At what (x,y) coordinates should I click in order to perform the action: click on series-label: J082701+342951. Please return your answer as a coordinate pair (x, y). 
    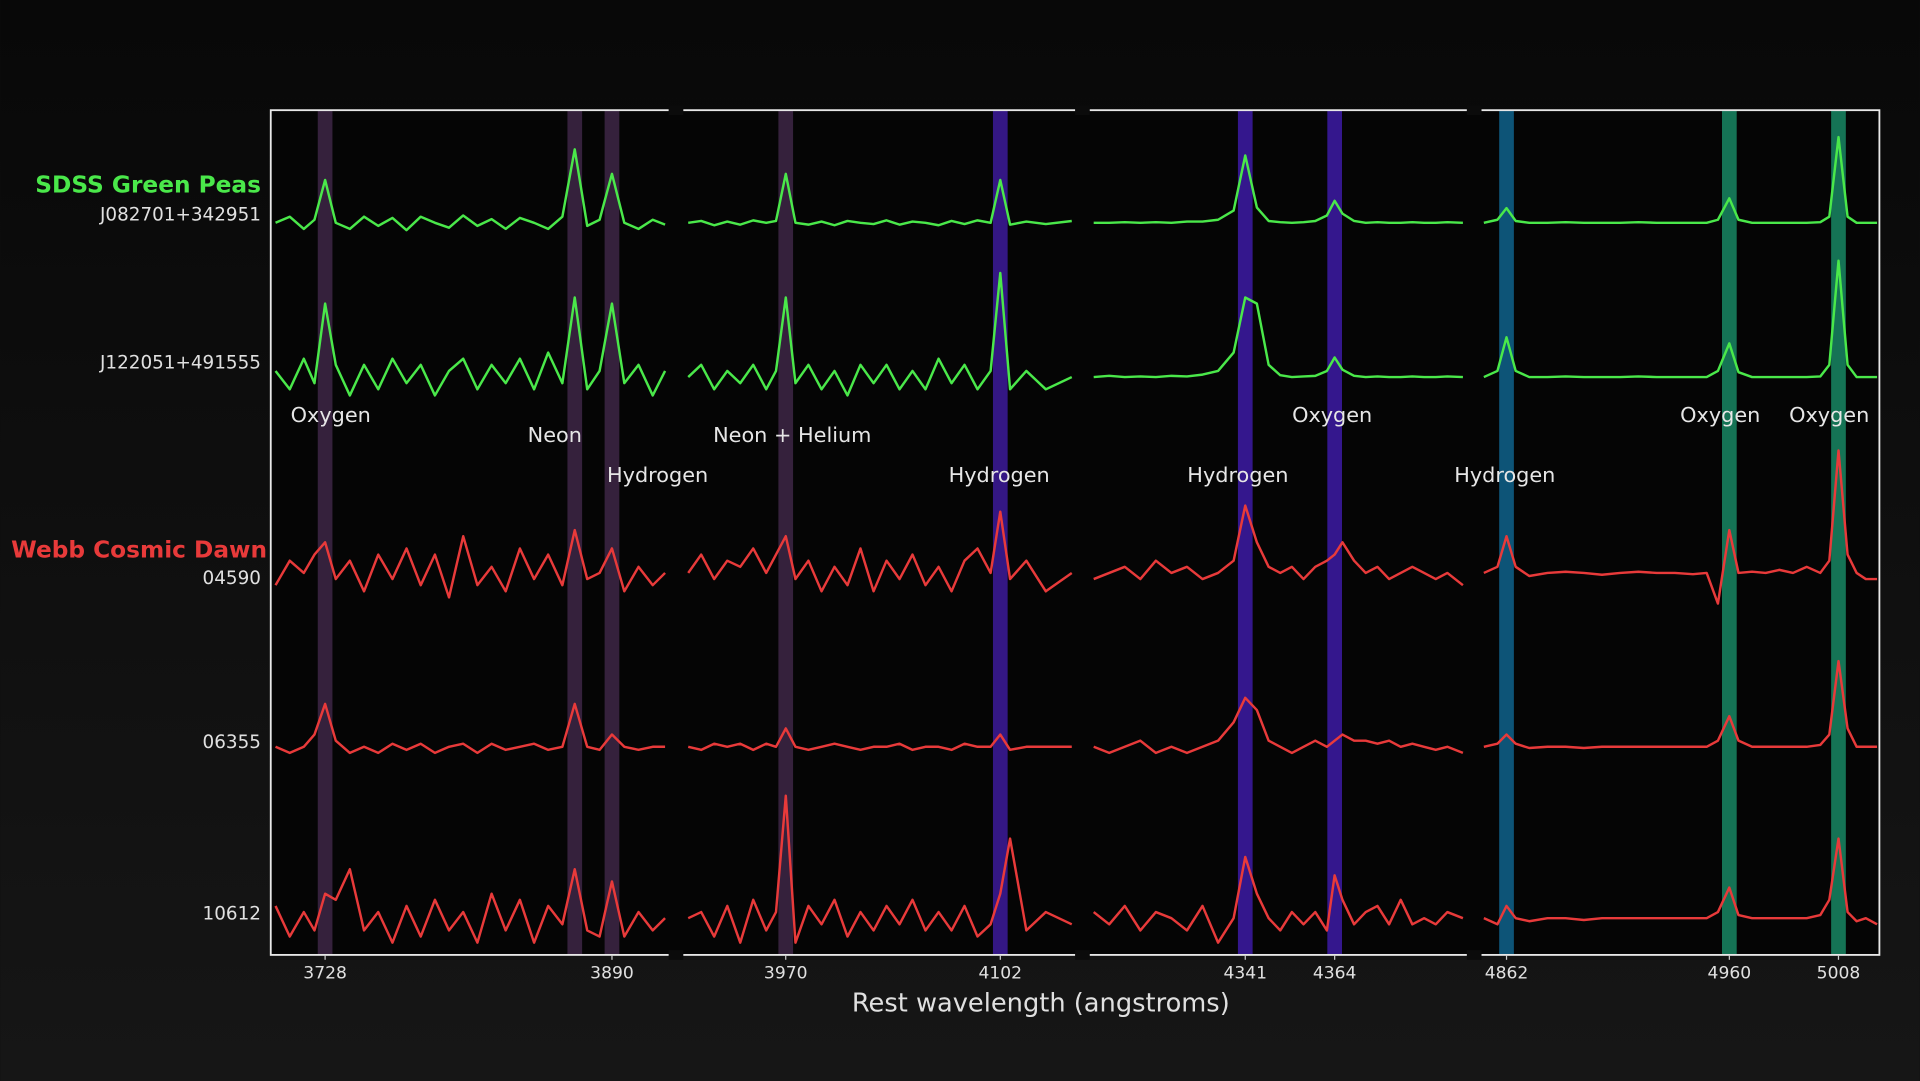
    Looking at the image, I should click on (180, 214).